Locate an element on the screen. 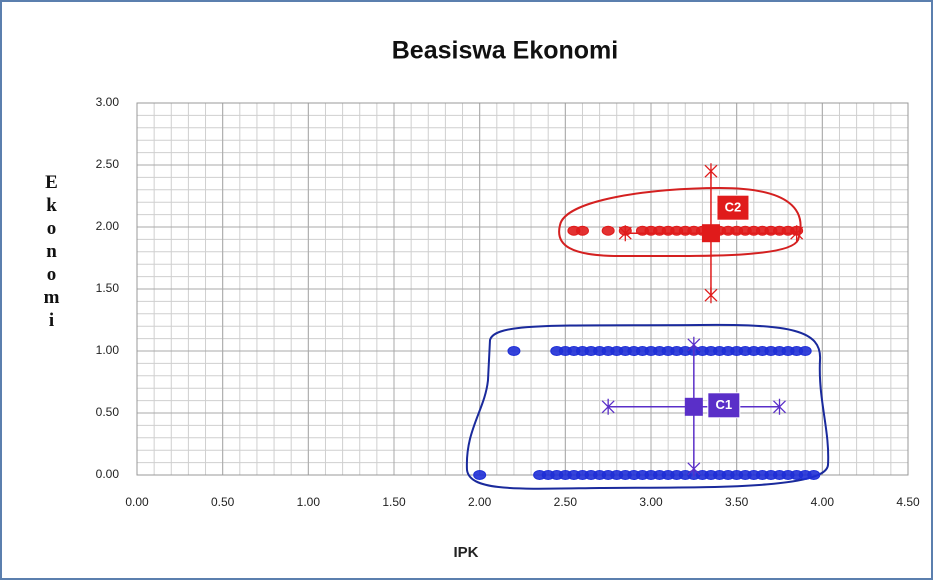 Image resolution: width=933 pixels, height=580 pixels. y-tick-label: 1.50 is located at coordinates (108, 288).